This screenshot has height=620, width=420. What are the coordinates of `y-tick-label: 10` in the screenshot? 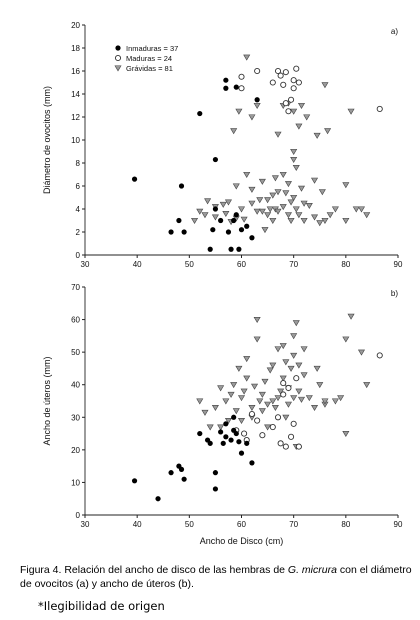 It's located at (75, 140).